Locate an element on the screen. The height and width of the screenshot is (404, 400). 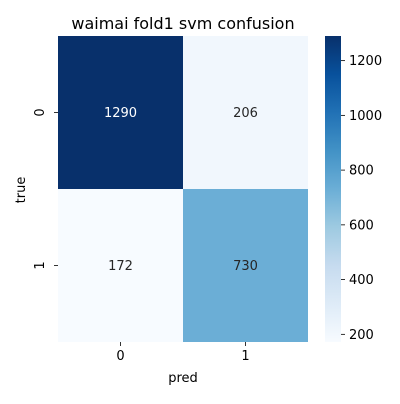
colorbar: 200 400 600 800 1000 1200 is located at coordinates (353, 189).